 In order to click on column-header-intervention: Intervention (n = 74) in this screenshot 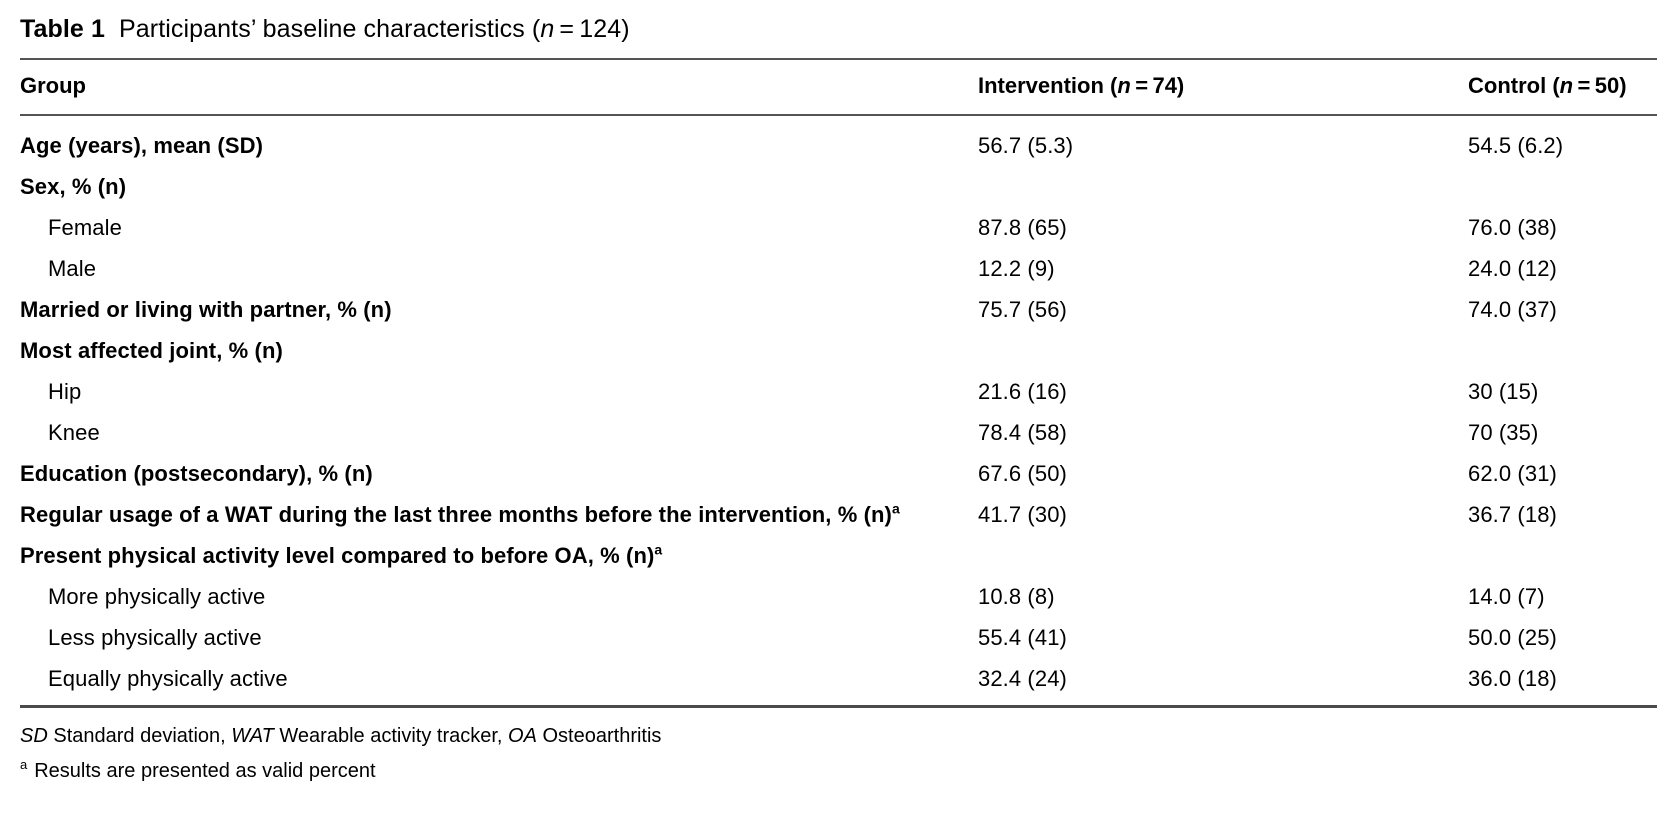, I will do `click(1223, 87)`.